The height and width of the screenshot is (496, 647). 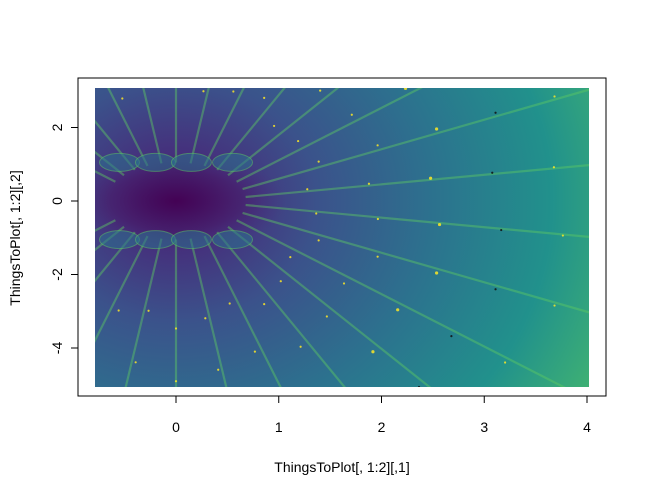 What do you see at coordinates (587, 427) in the screenshot?
I see `x-tick-label: 4` at bounding box center [587, 427].